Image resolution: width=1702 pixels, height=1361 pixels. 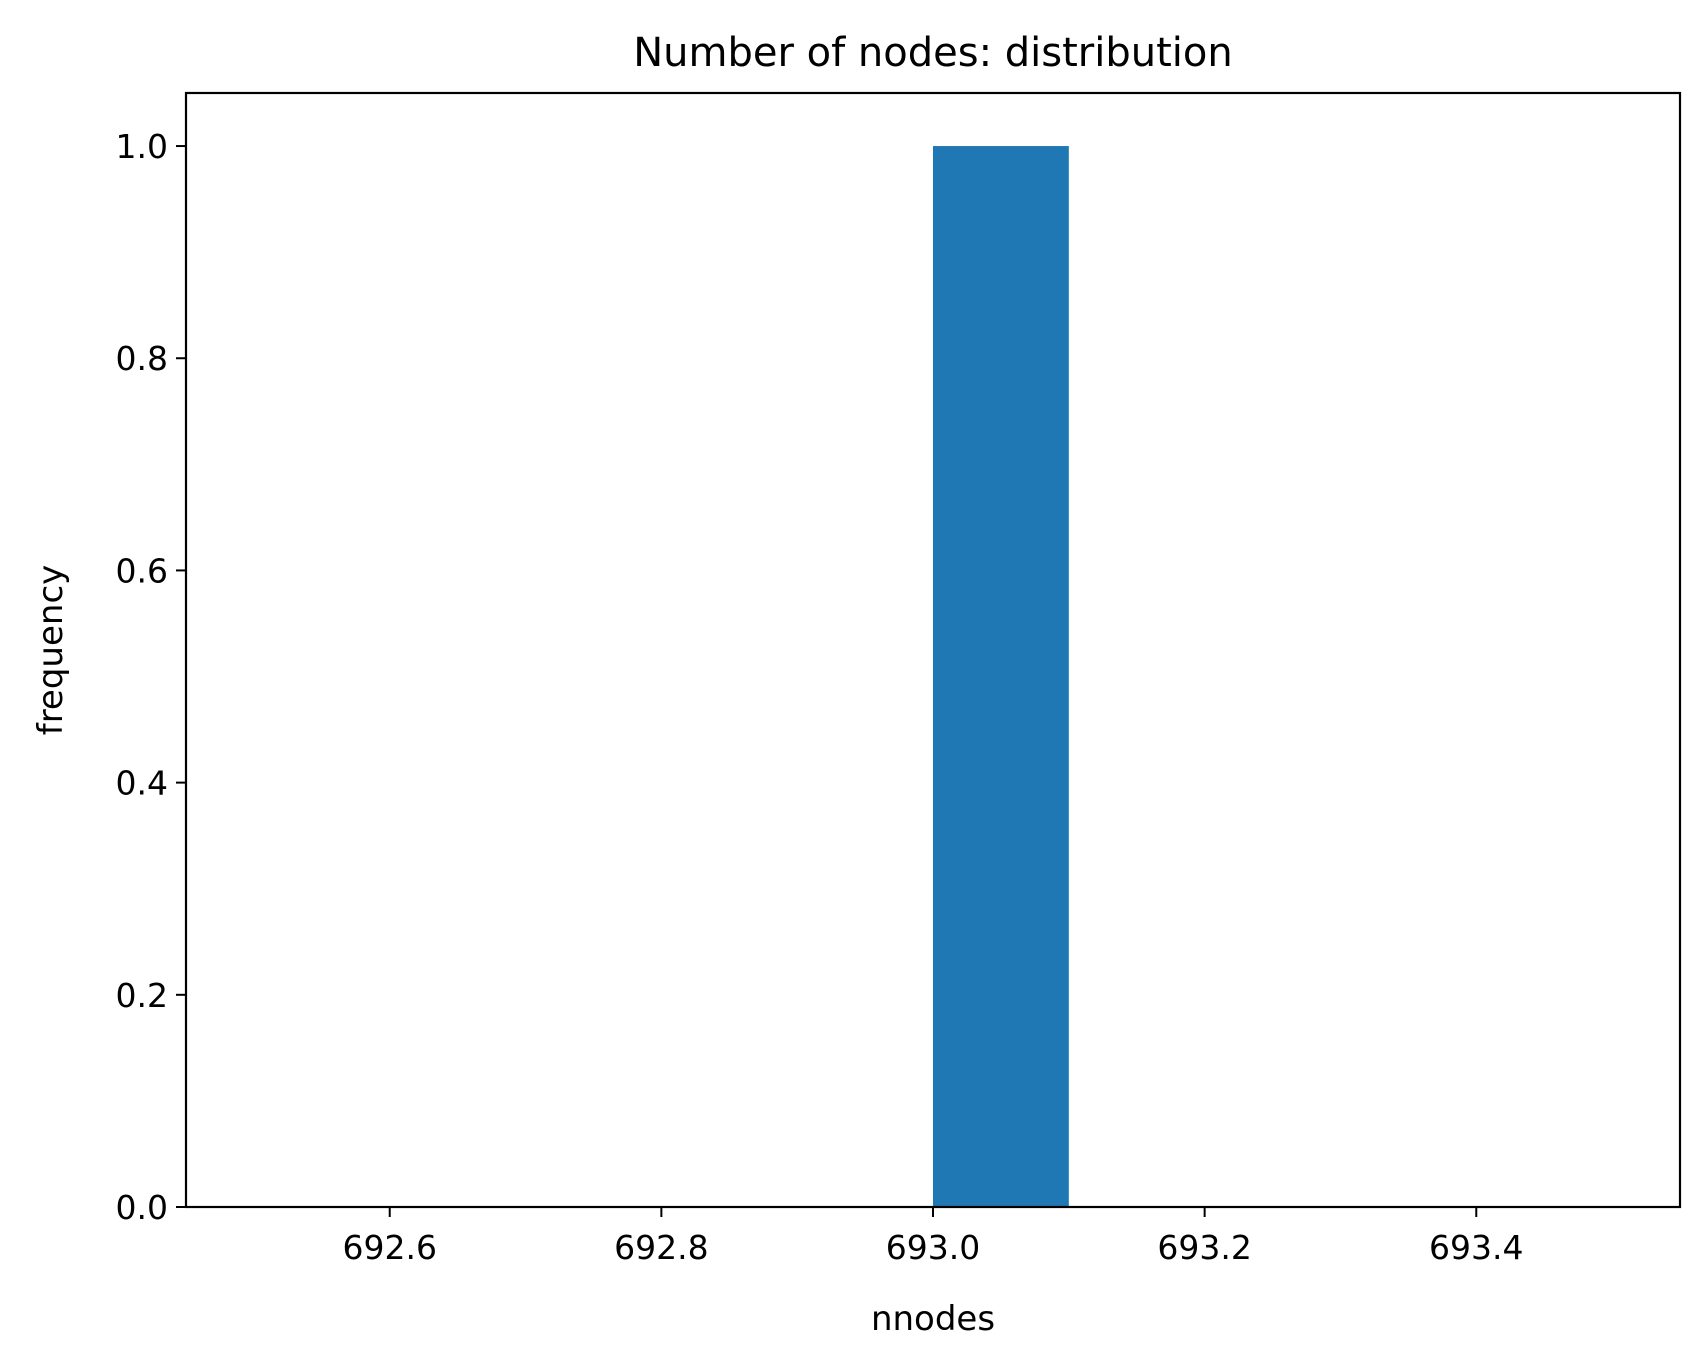 What do you see at coordinates (142, 995) in the screenshot?
I see `y-tick-label-1: 0.2` at bounding box center [142, 995].